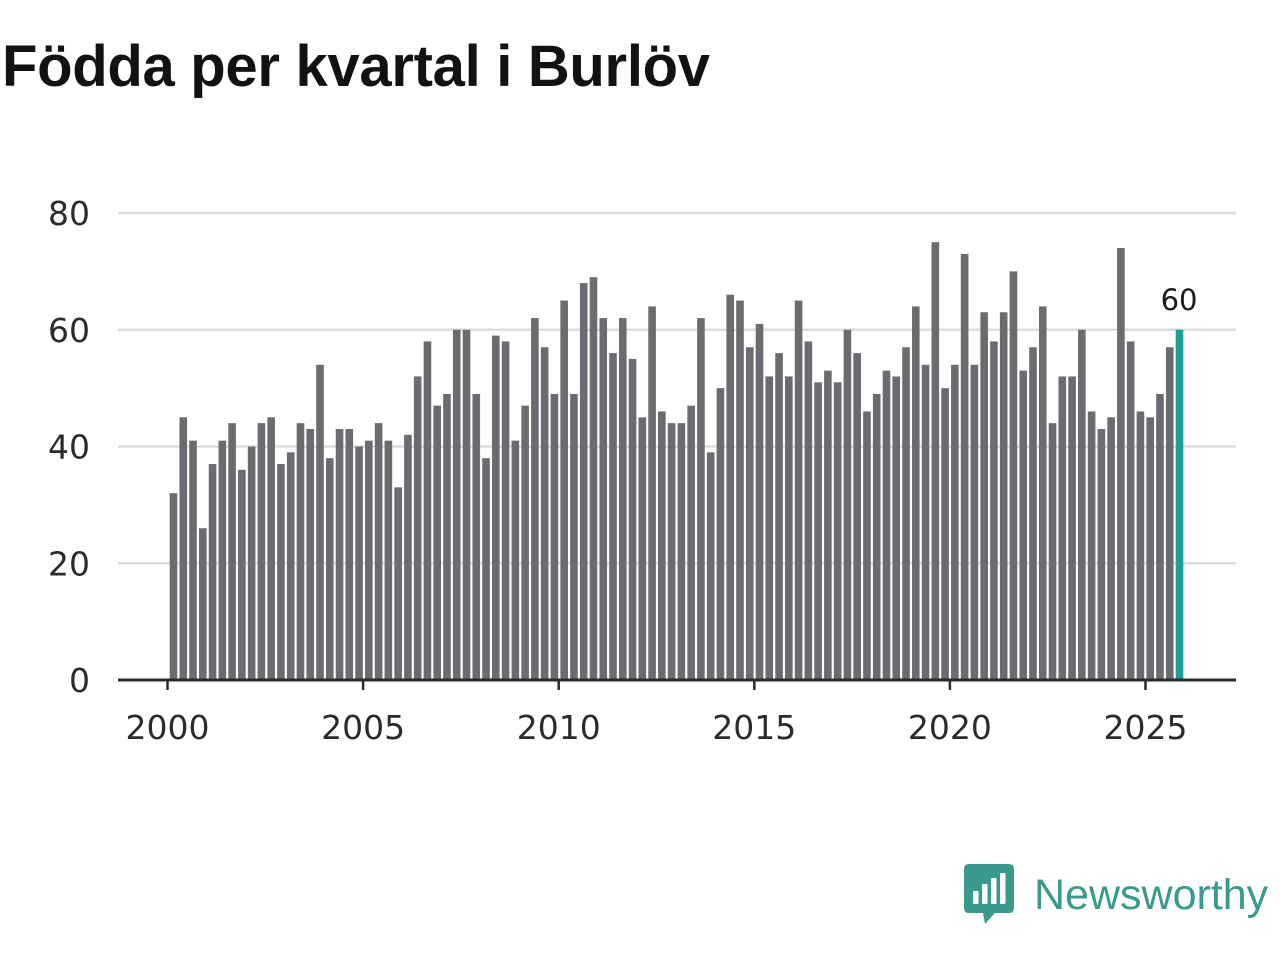  I want to click on newsworthy-logo-icon, so click(989, 894).